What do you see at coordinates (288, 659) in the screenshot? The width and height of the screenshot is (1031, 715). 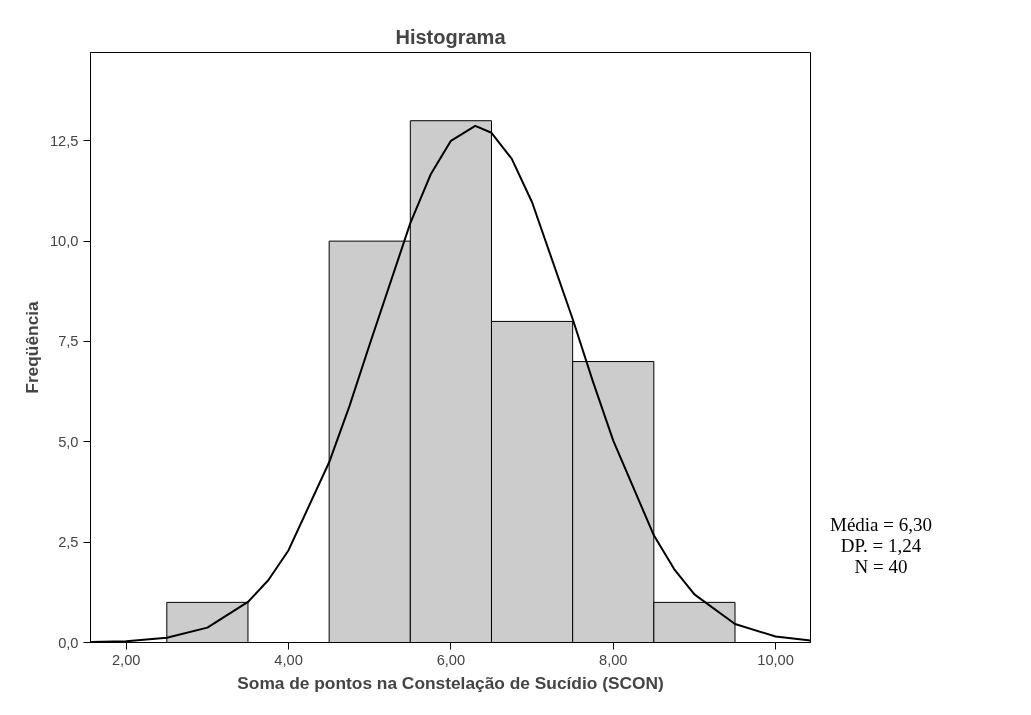 I see `x-tick-label: 4,00` at bounding box center [288, 659].